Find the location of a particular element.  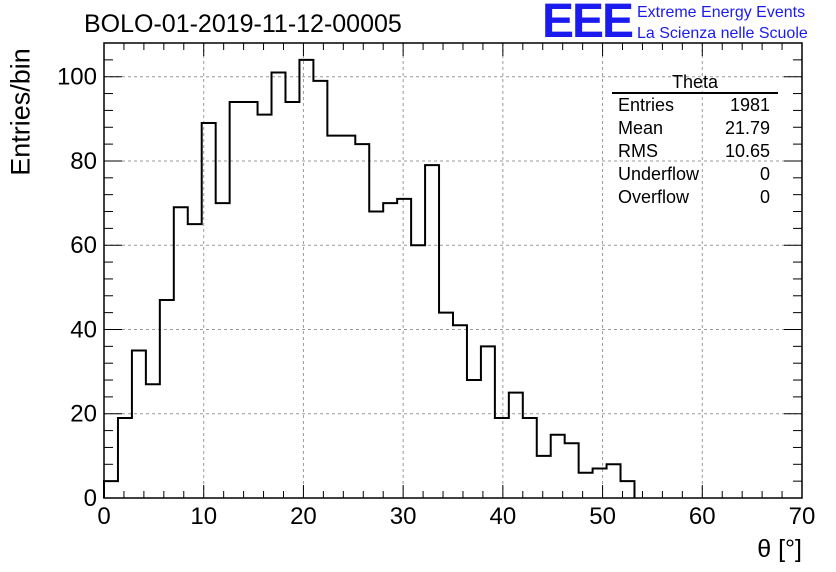

logo-line-1: Extreme Energy Events is located at coordinates (721, 12).